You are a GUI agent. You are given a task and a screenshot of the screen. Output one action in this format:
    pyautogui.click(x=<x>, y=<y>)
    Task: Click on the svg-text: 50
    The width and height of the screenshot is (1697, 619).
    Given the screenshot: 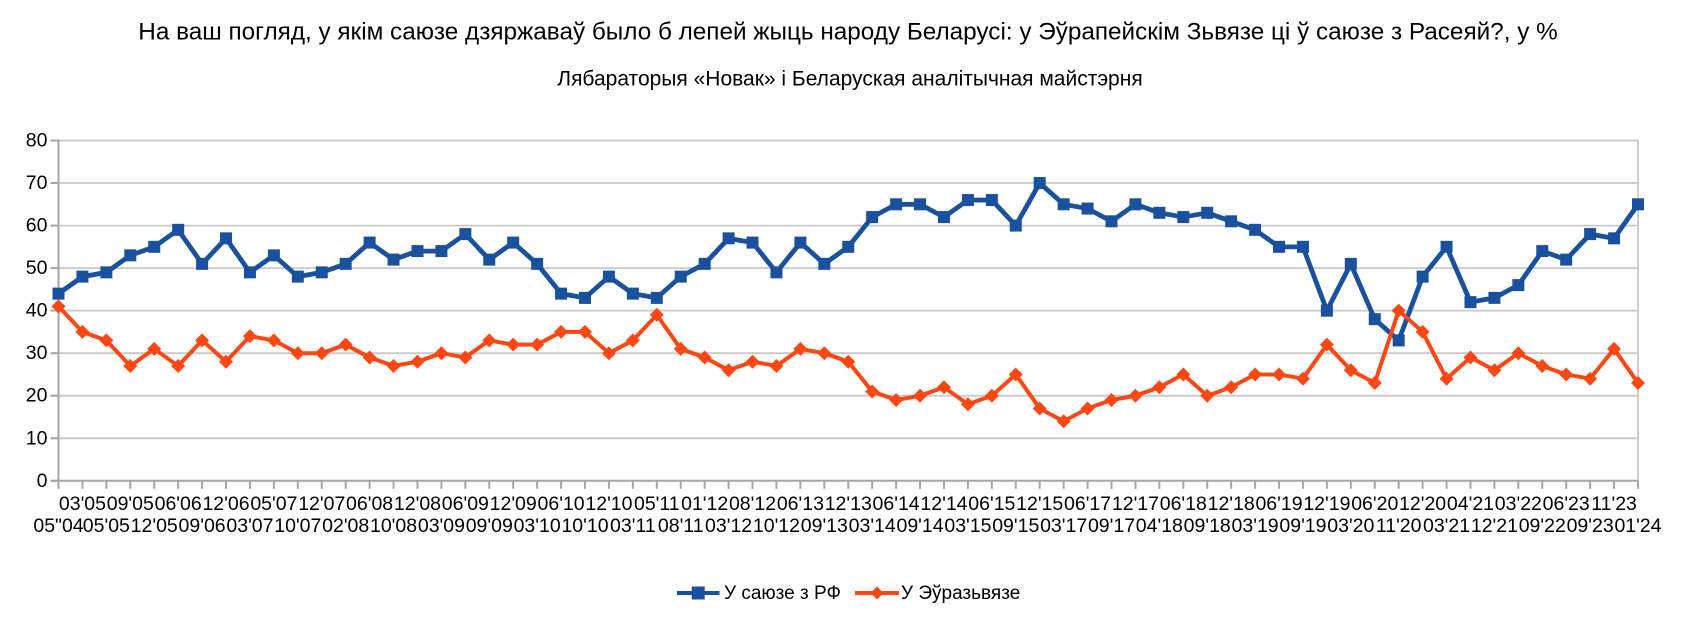 What is the action you would take?
    pyautogui.click(x=37, y=268)
    